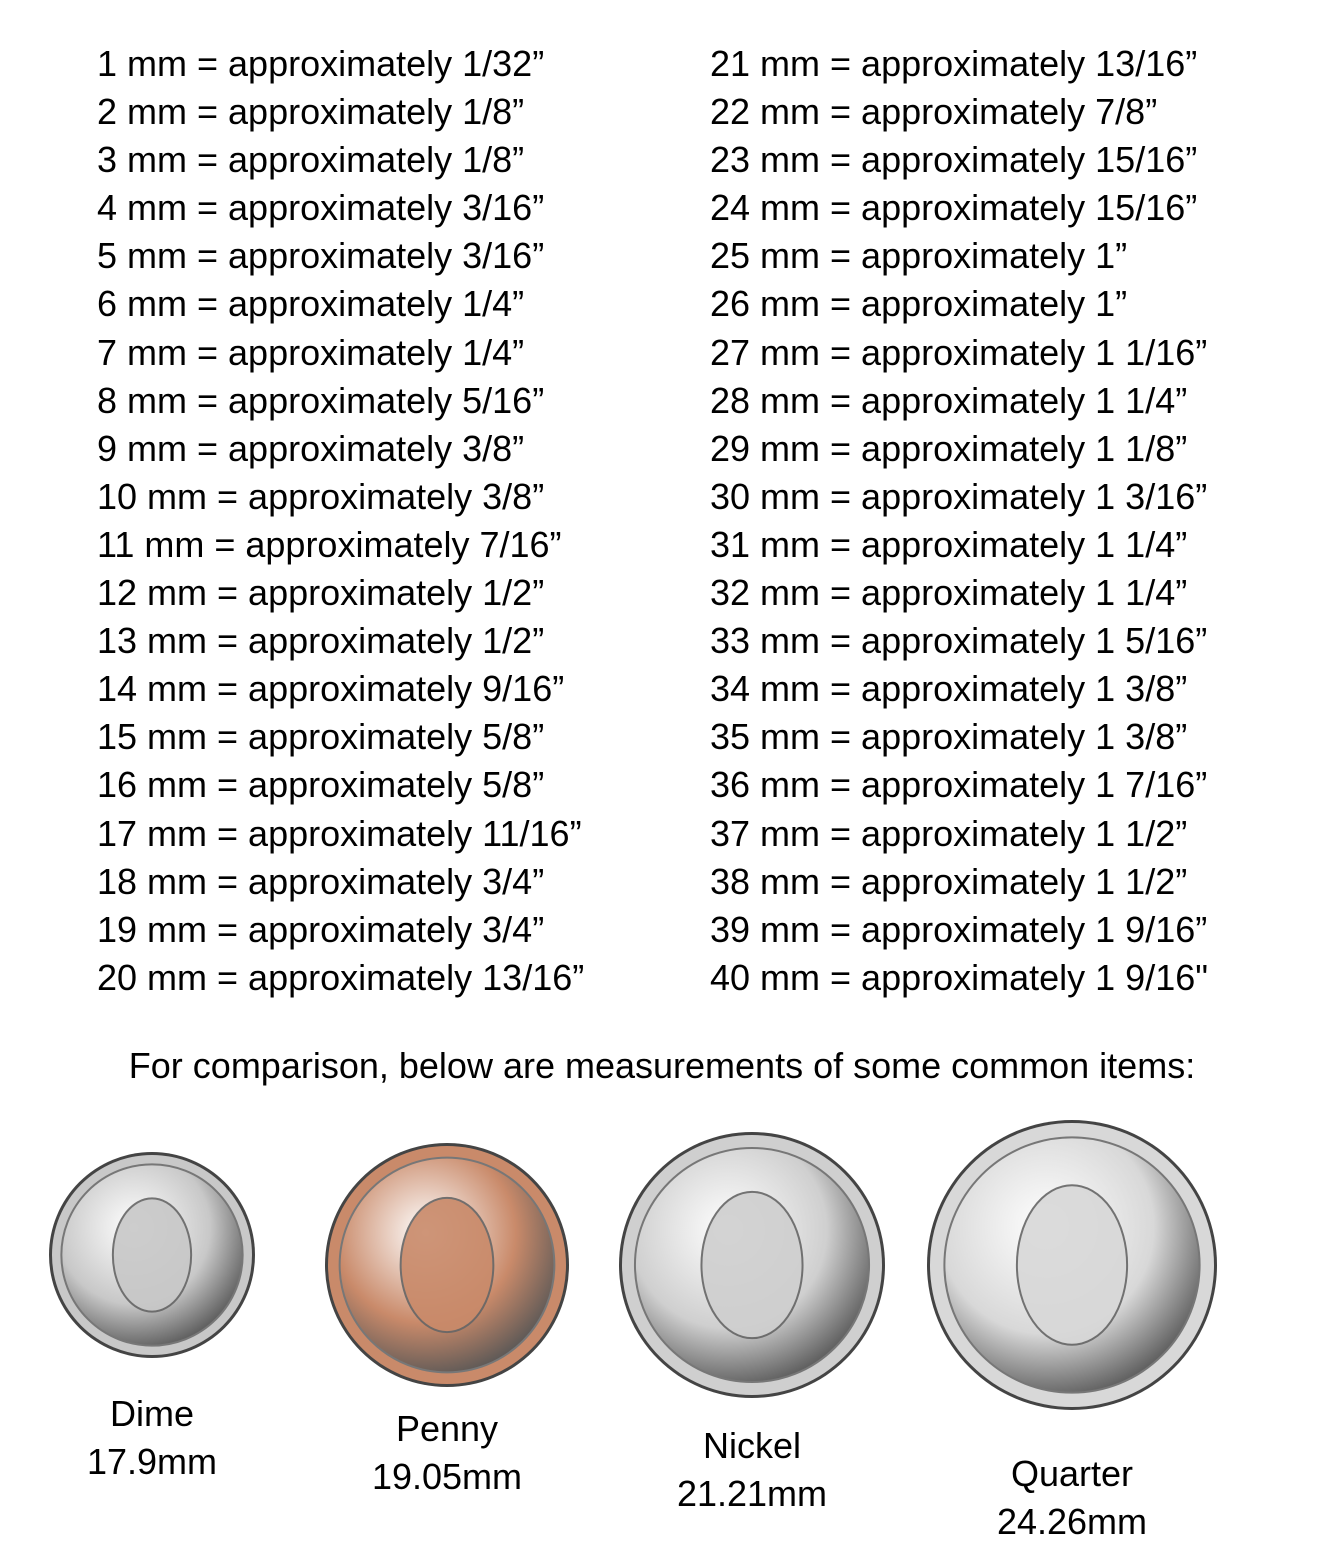 The width and height of the screenshot is (1324, 1558). Describe the element at coordinates (959, 496) in the screenshot. I see `conversion-row: 30 mm = approximately 1 3/16”` at that location.